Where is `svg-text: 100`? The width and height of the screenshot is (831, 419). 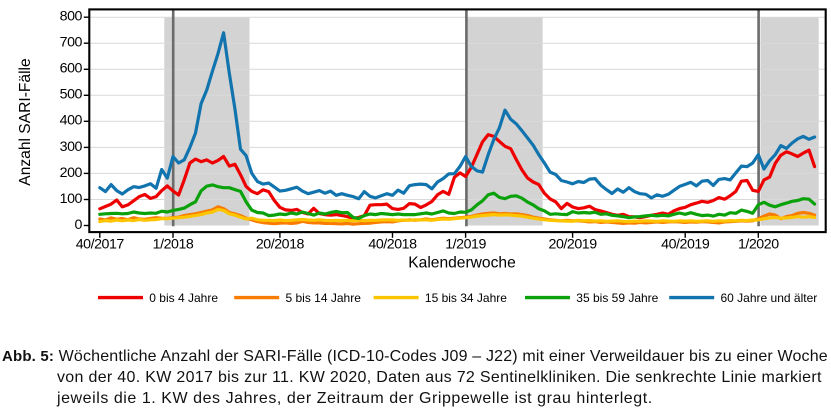
svg-text: 100 is located at coordinates (71, 199).